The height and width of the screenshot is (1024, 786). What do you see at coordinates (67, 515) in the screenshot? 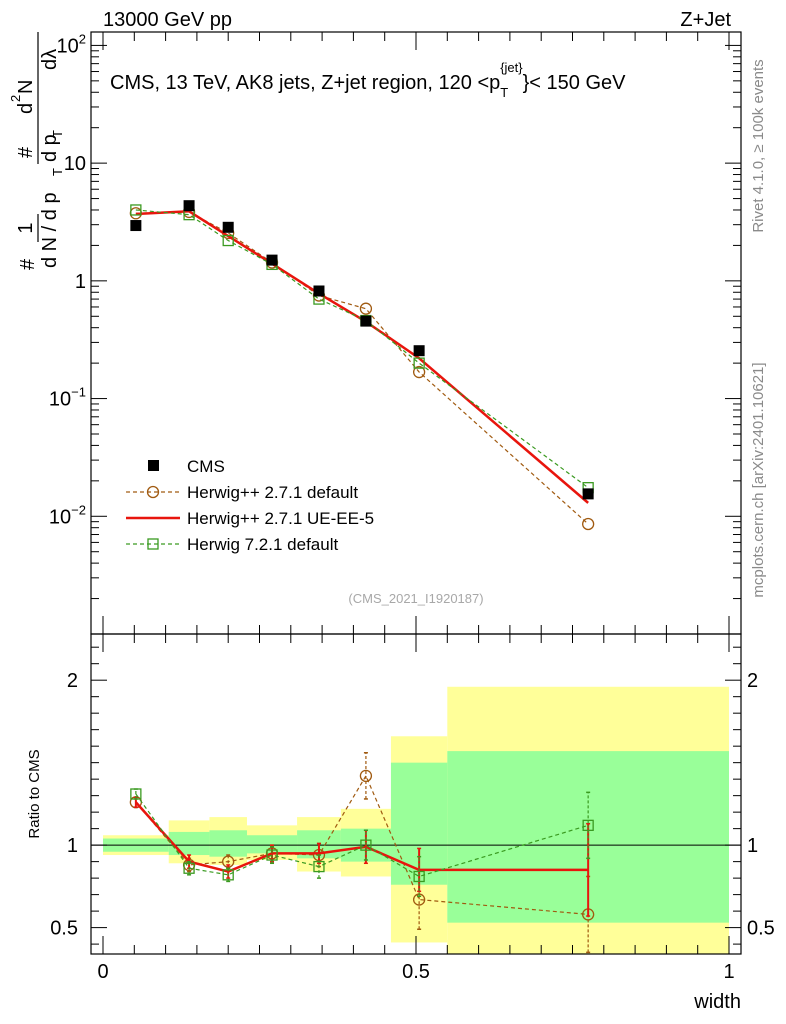
I see `main-y-tick-label: 10⁻²` at bounding box center [67, 515].